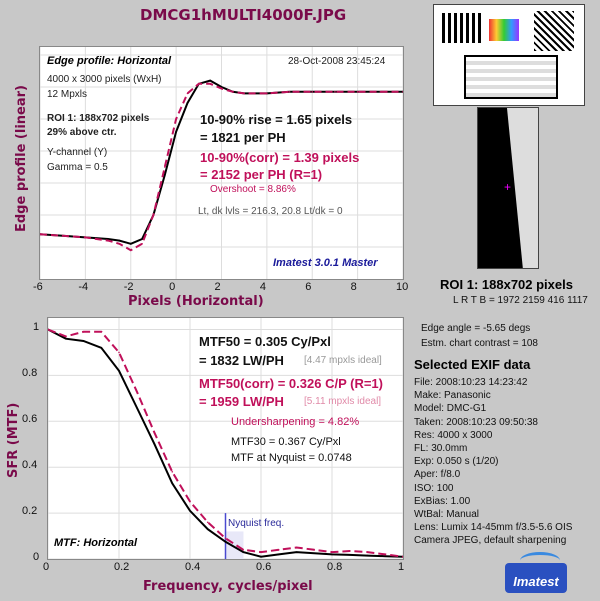  Describe the element at coordinates (67, 94) in the screenshot. I see `edge-info-2: 12 Mpxls` at that location.